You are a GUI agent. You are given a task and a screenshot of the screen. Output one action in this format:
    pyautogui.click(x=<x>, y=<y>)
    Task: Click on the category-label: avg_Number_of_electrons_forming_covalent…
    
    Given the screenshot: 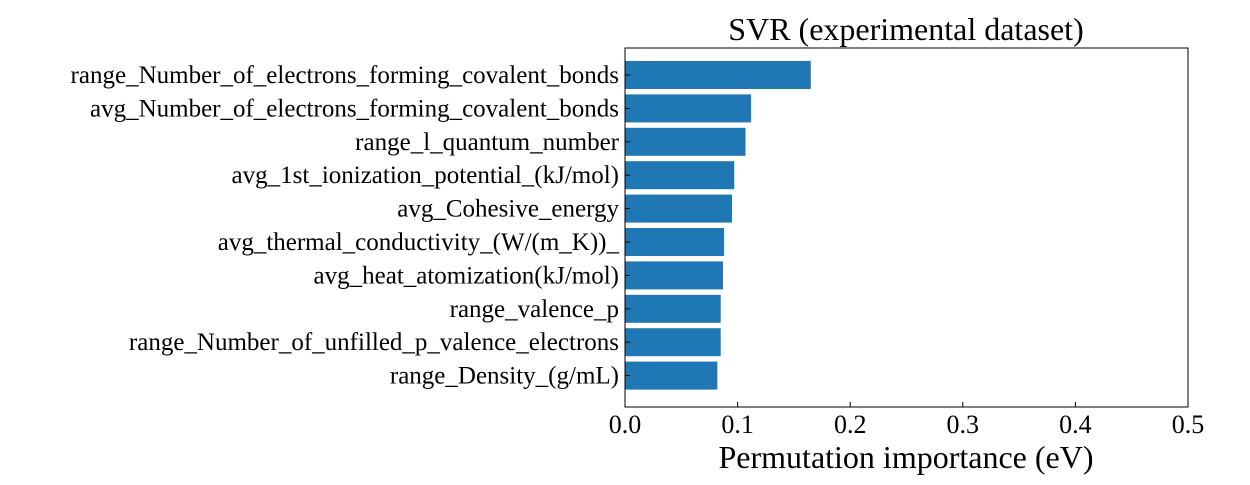 What is the action you would take?
    pyautogui.click(x=354, y=108)
    